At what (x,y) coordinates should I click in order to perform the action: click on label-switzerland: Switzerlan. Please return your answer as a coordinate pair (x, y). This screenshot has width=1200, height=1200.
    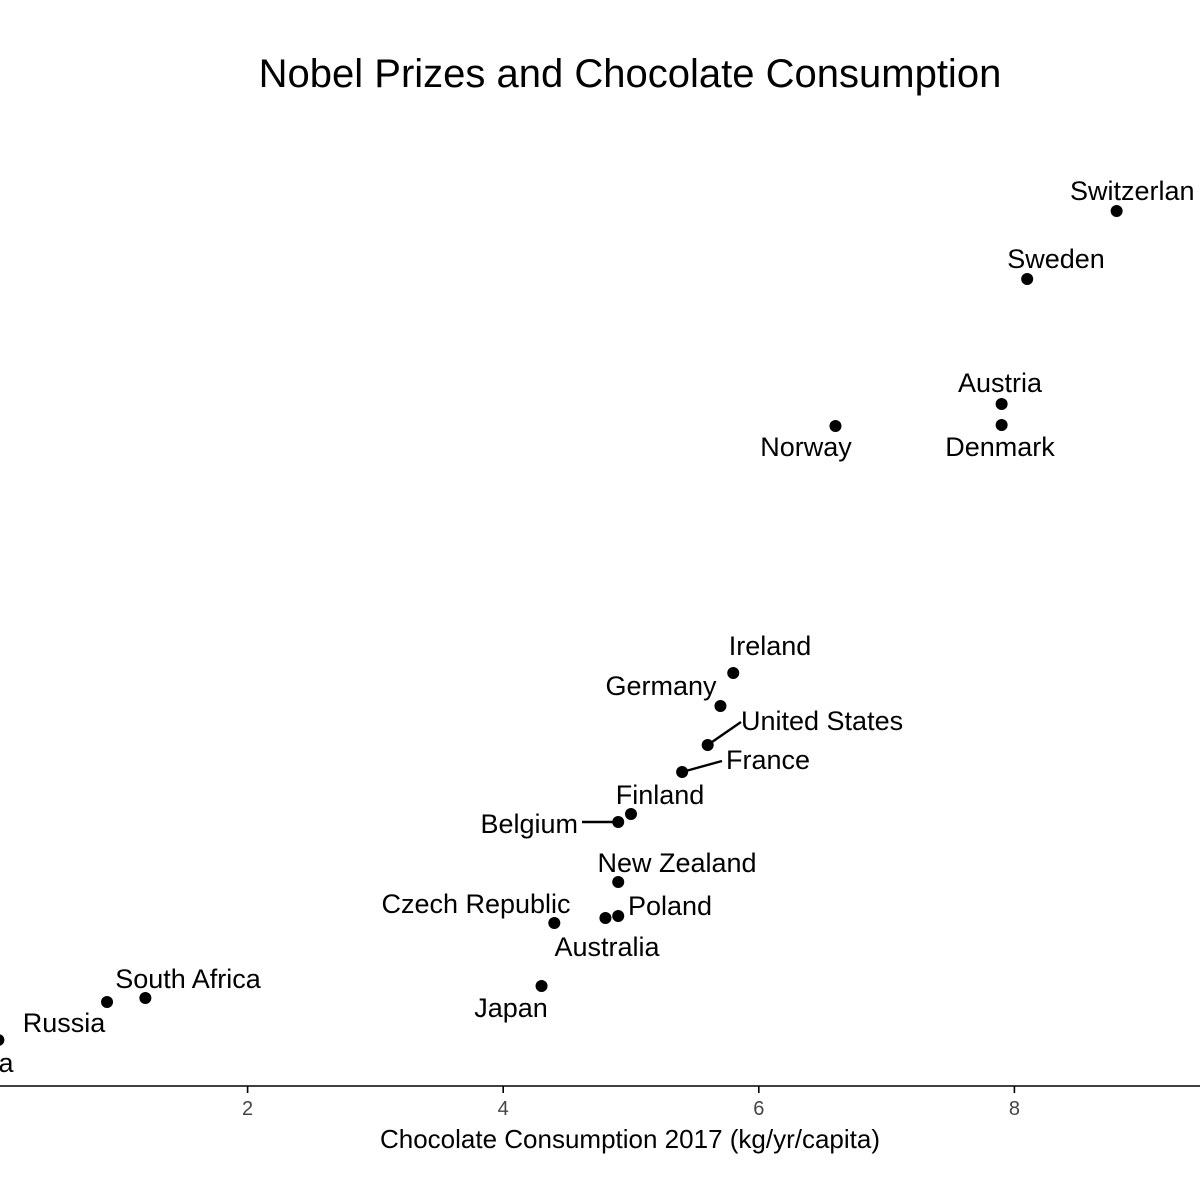
    Looking at the image, I should click on (1132, 191).